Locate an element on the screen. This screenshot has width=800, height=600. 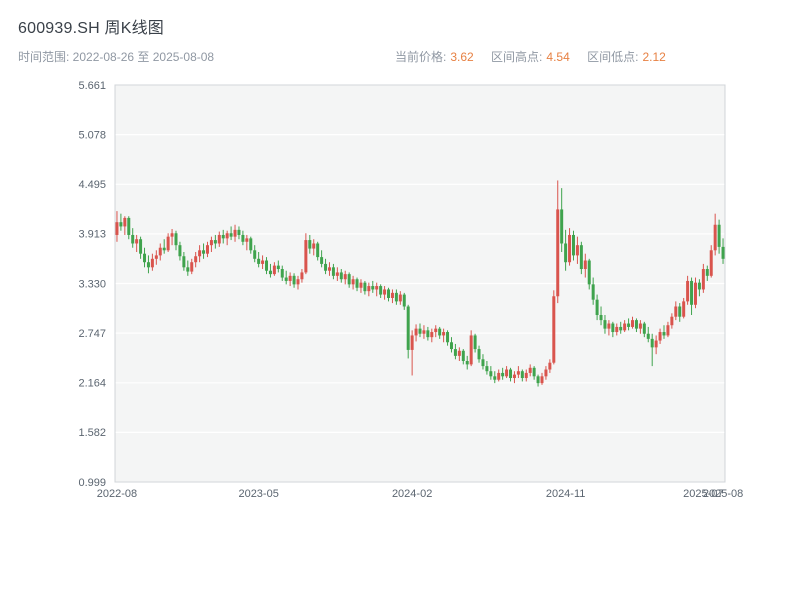
y-tick-label: 2.164 is located at coordinates (92, 384).